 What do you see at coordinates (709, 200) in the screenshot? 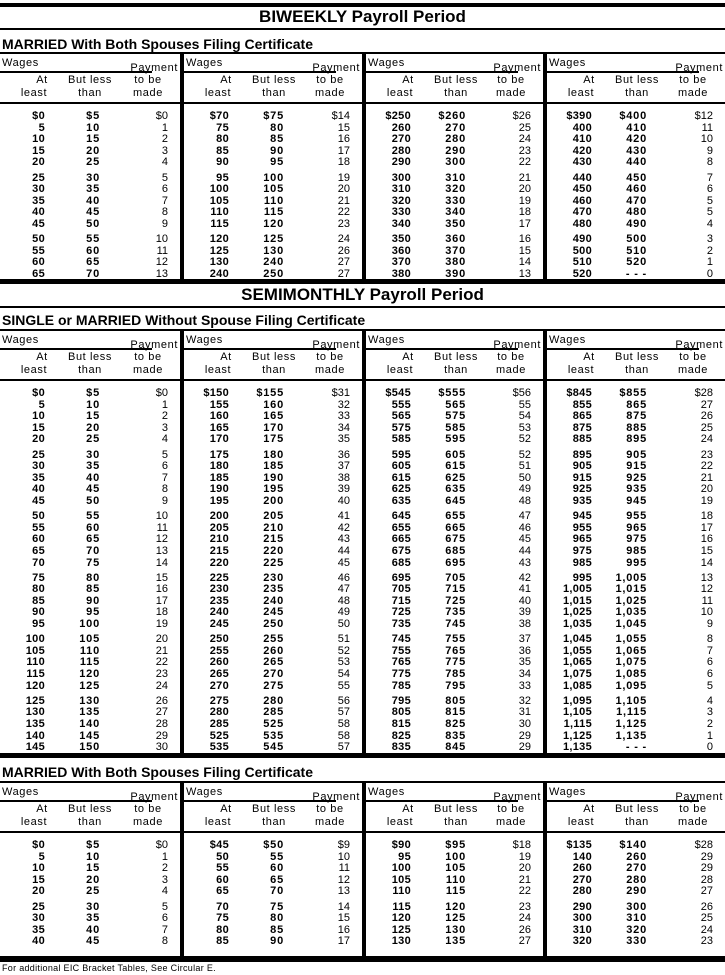
I see `payment-value: 5` at bounding box center [709, 200].